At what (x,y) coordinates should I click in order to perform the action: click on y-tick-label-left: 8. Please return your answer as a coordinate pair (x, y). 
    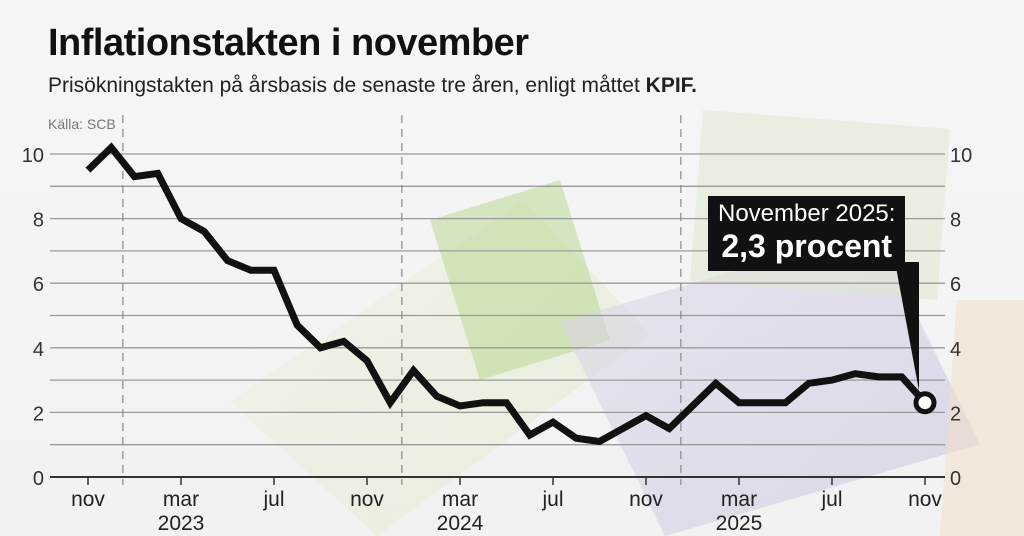
    Looking at the image, I should click on (38, 221).